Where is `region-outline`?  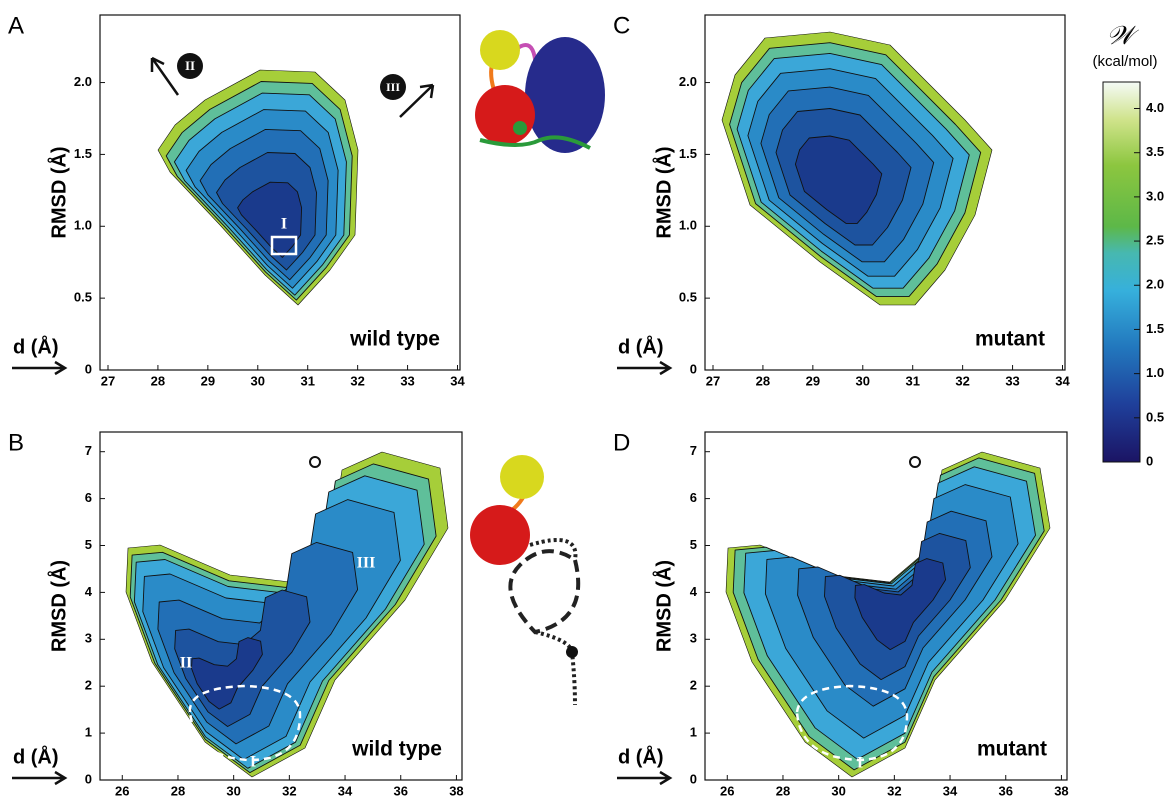
region-outline is located at coordinates (245, 723).